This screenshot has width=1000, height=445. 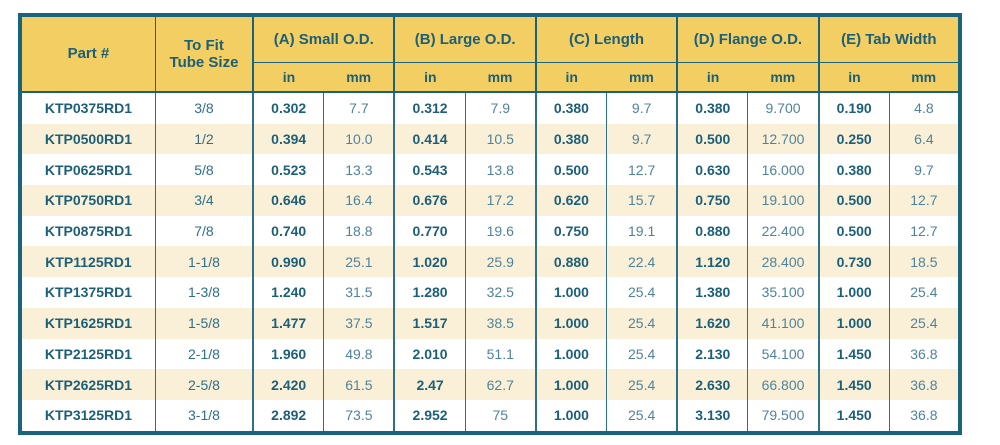 I want to click on tube-size-label-line2: Tube Size, so click(x=204, y=62).